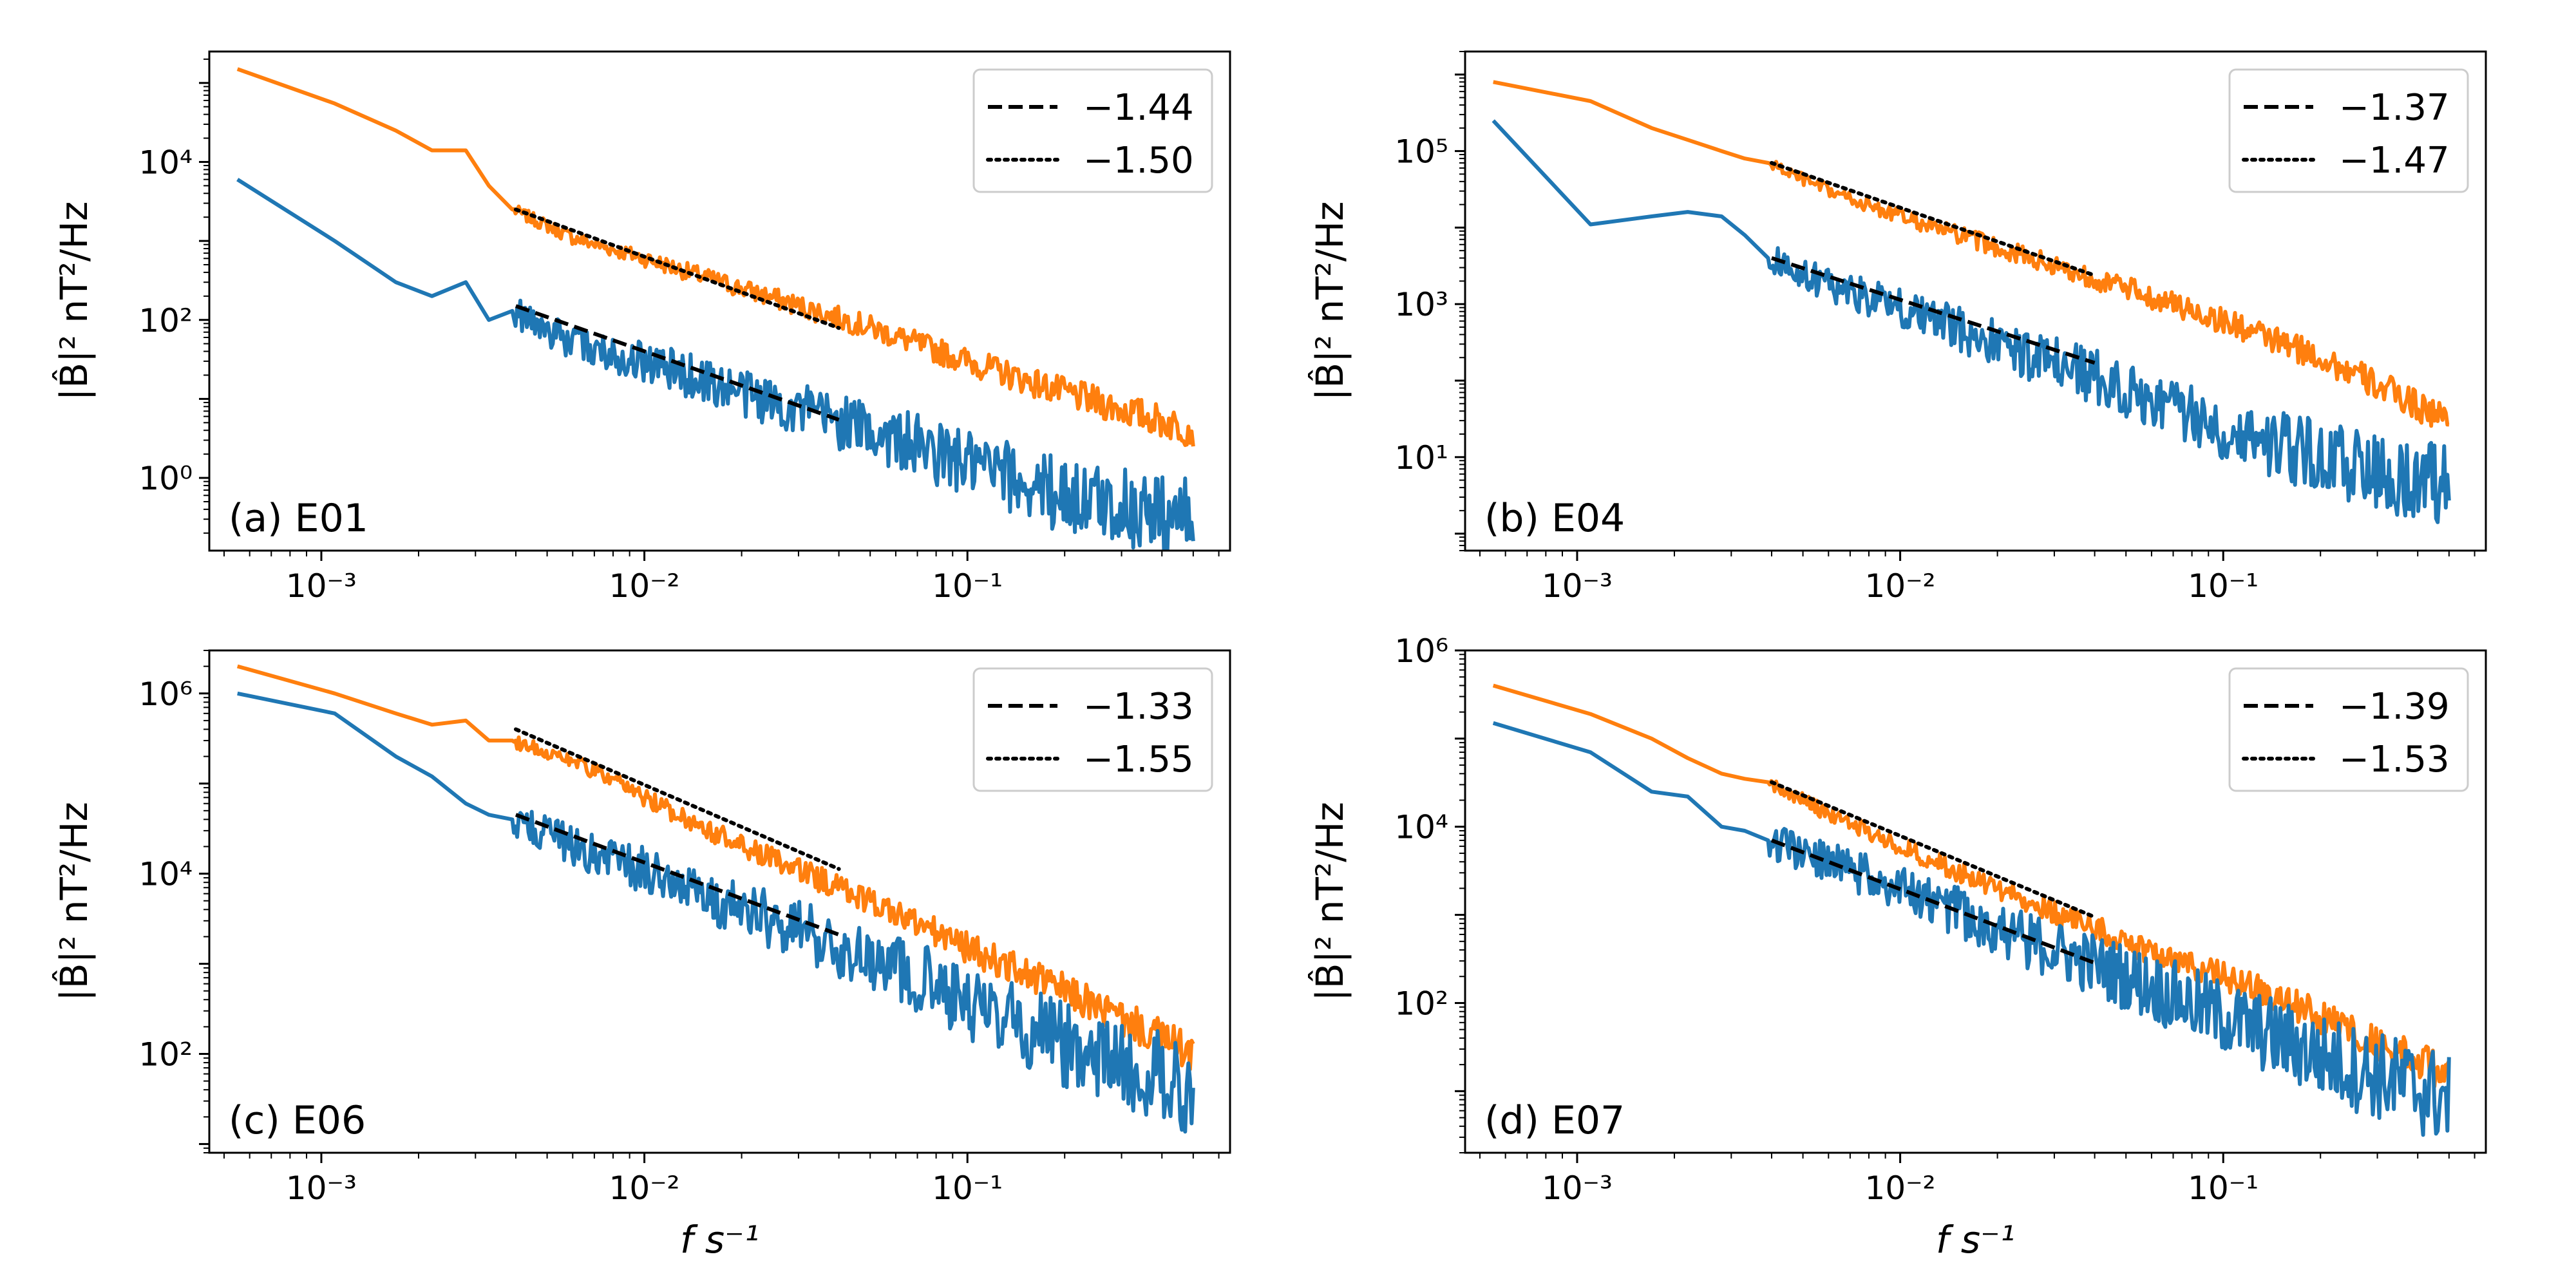 The width and height of the screenshot is (2576, 1288). I want to click on legend-label: −1.39, so click(2394, 707).